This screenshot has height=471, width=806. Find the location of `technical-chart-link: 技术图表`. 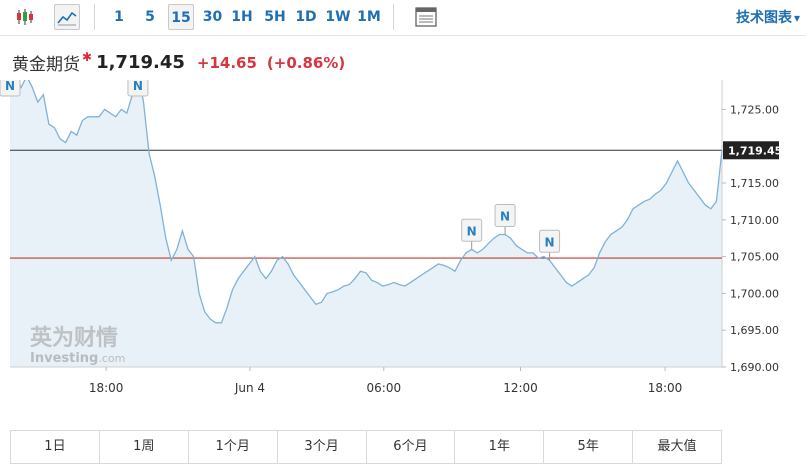

technical-chart-link: 技术图表 is located at coordinates (768, 17).